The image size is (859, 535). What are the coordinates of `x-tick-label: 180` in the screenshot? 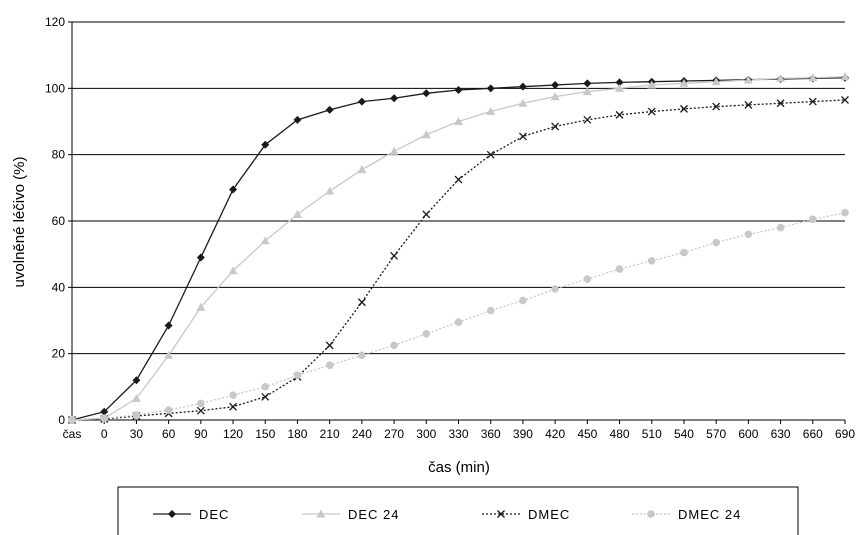 It's located at (297, 434).